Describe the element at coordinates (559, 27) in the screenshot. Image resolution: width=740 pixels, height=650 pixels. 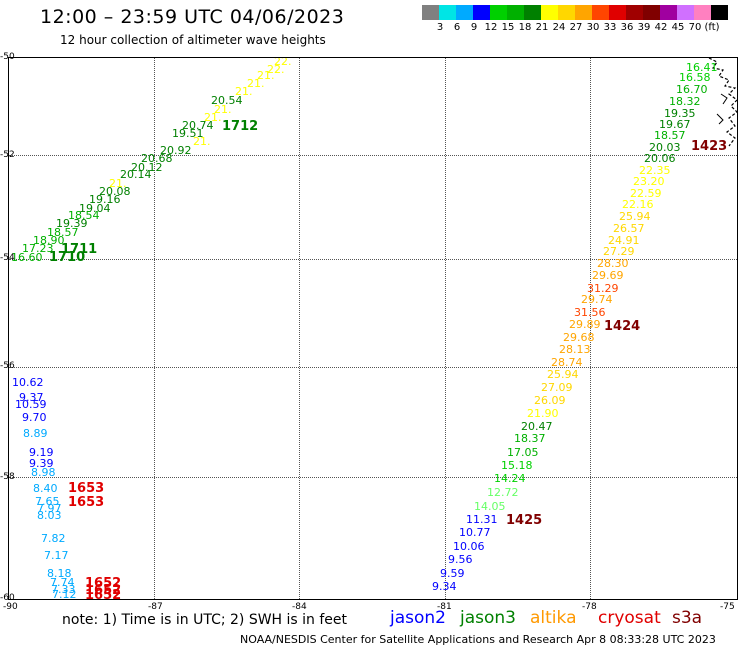
I see `scale-label: 24` at that location.